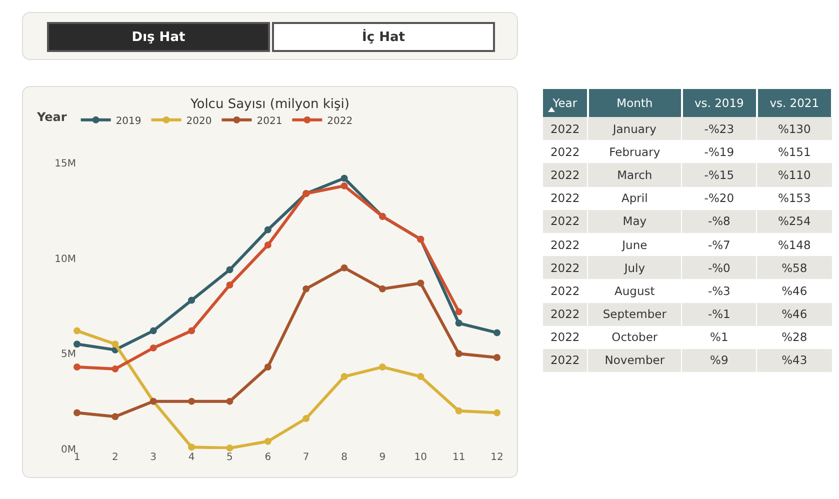 This screenshot has width=839, height=499. Describe the element at coordinates (77, 457) in the screenshot. I see `x-tick-label: 1` at that location.